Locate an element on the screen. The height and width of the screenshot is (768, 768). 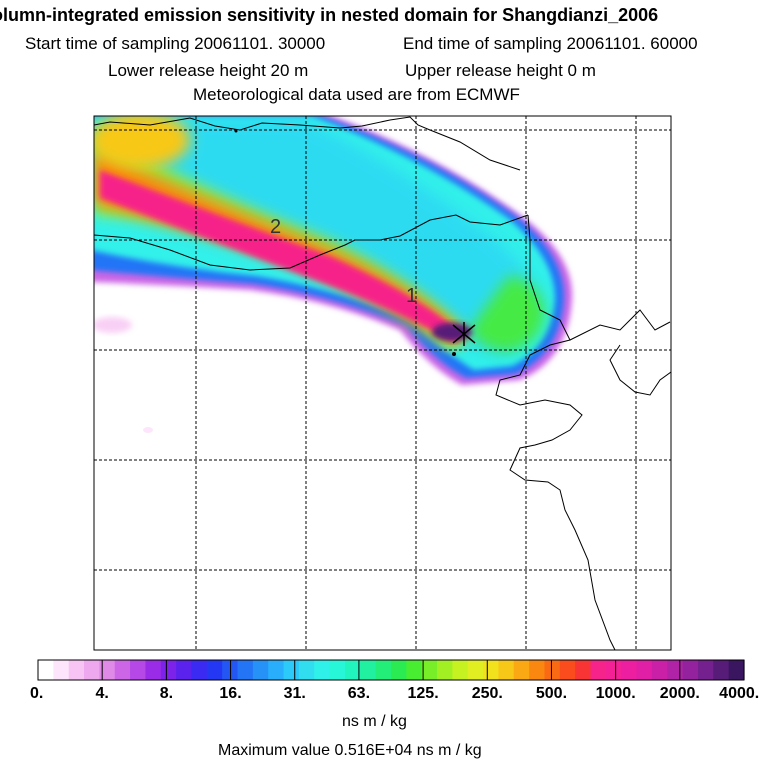
colorbar-tick-label: 4000. is located at coordinates (739, 693).